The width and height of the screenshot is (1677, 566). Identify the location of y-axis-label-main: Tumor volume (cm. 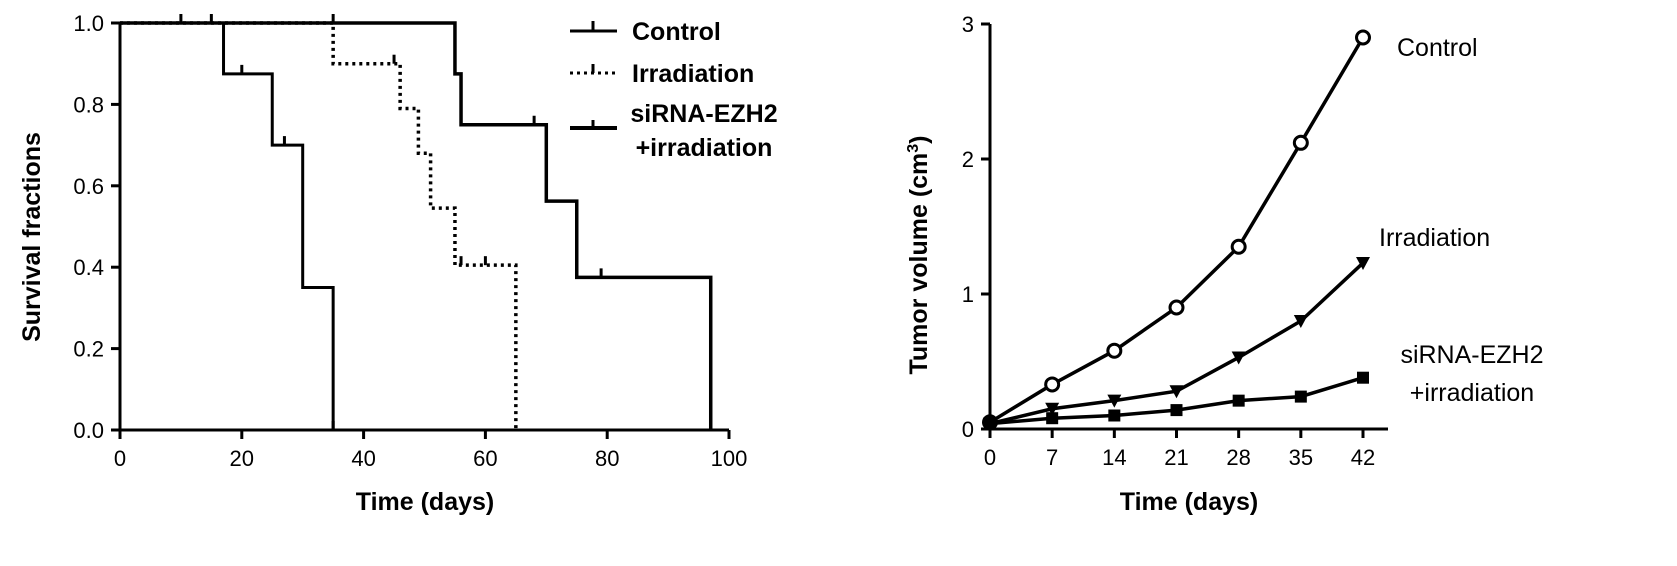
(919, 264).